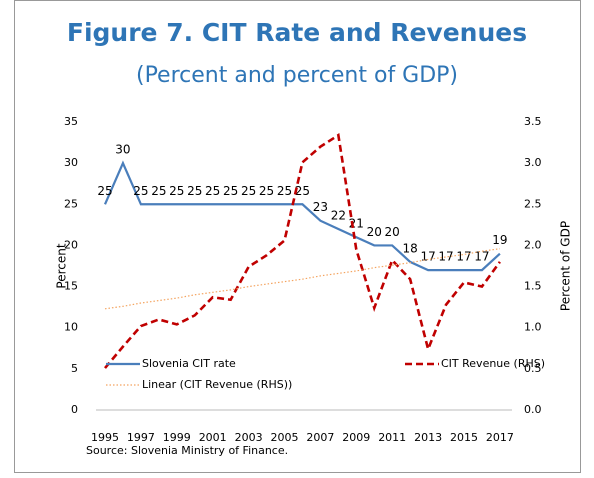  Describe the element at coordinates (500, 437) in the screenshot. I see `x-tick-label: 2017` at that location.